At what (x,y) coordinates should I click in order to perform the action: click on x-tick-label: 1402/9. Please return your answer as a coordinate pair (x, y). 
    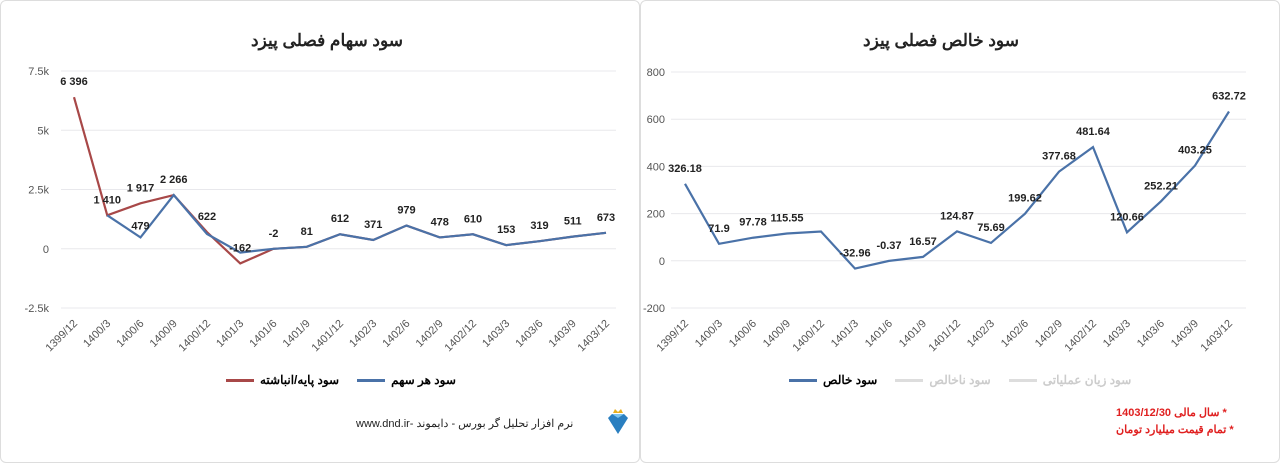
    Looking at the image, I should click on (430, 334).